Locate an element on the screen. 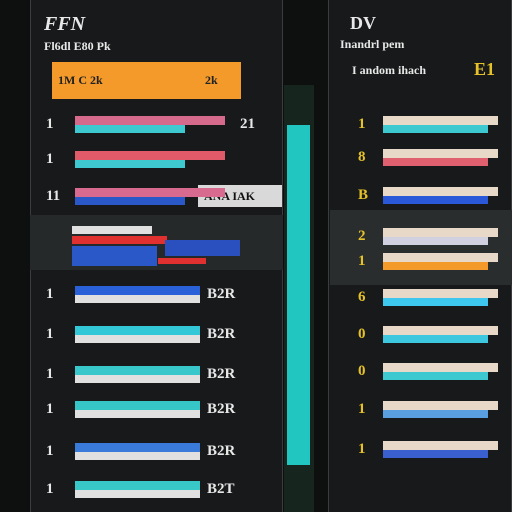 The height and width of the screenshot is (512, 512). subtitle: Fl6dl E80 Pk is located at coordinates (77, 46).